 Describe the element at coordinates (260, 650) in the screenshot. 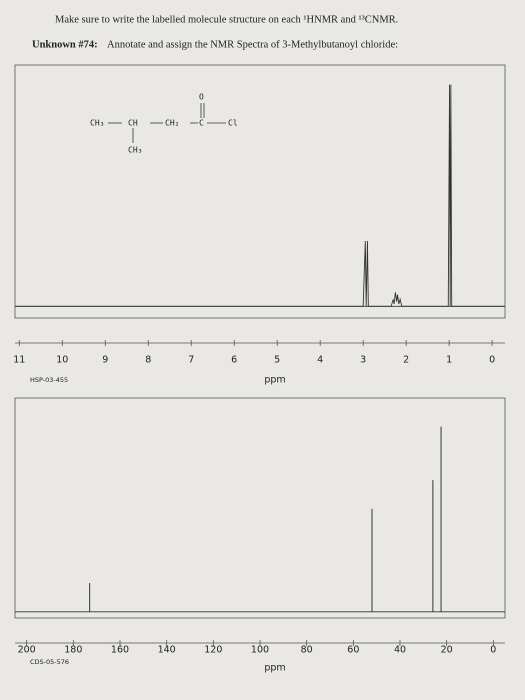

I see `x-tick-label: 100` at that location.